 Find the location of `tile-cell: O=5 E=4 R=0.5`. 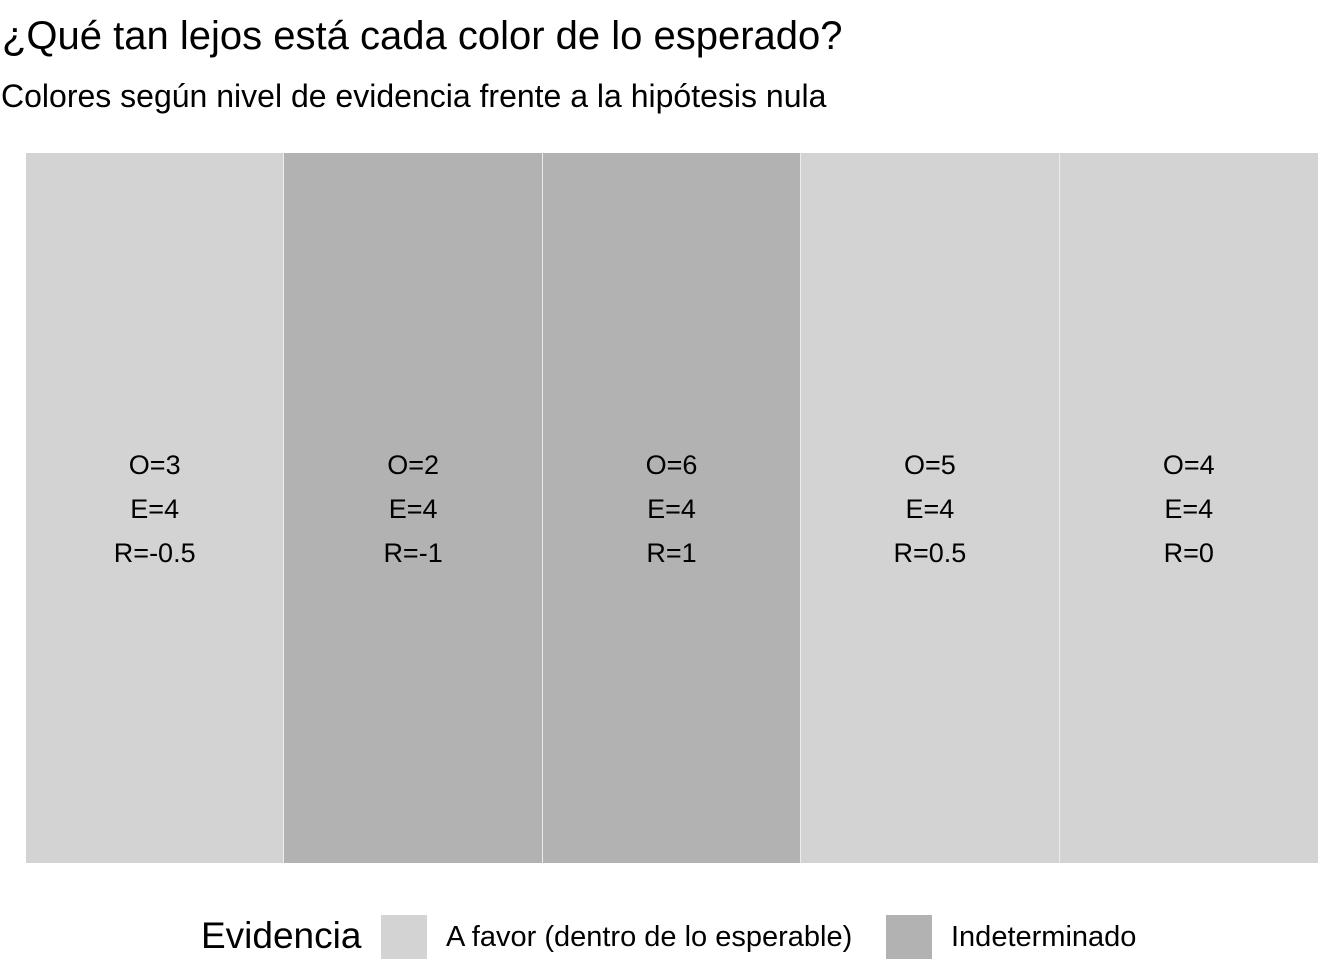

tile-cell: O=5 E=4 R=0.5 is located at coordinates (930, 508).